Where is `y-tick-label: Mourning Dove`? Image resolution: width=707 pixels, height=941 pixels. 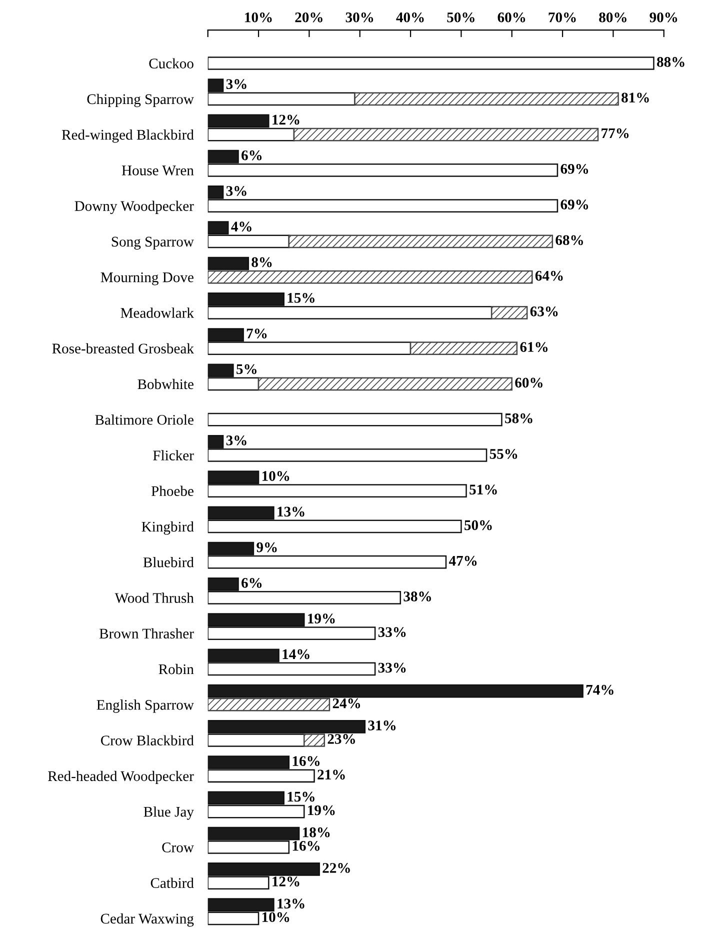
y-tick-label: Mourning Dove is located at coordinates (147, 279).